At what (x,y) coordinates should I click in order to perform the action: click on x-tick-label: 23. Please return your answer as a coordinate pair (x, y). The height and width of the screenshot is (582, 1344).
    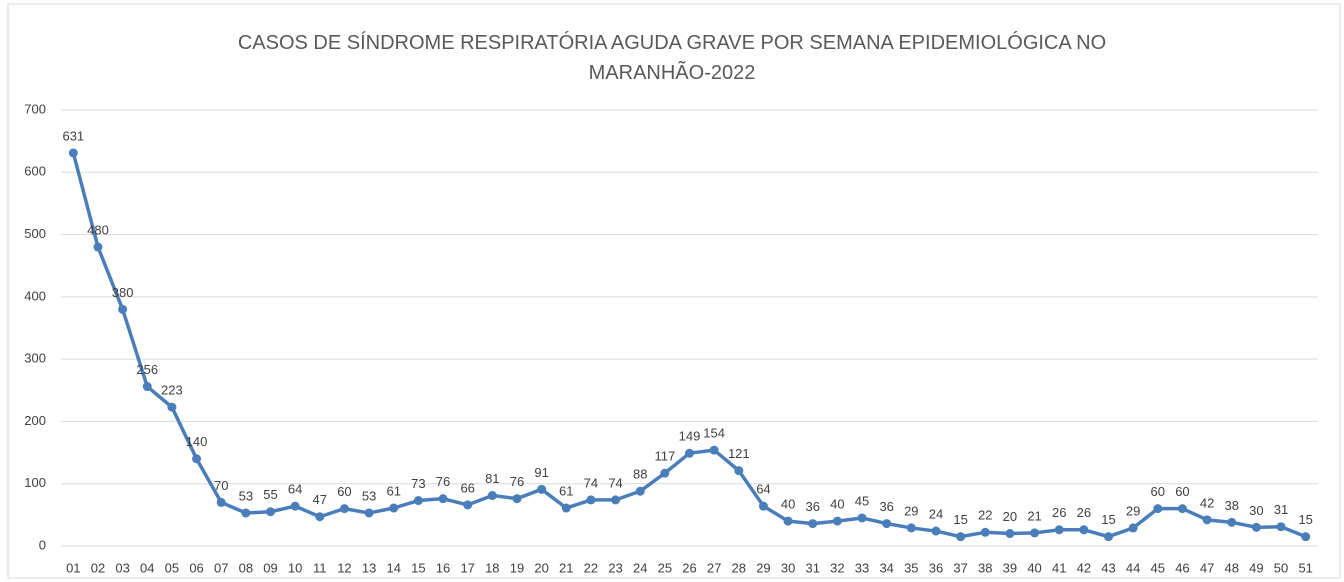
    Looking at the image, I should click on (615, 567).